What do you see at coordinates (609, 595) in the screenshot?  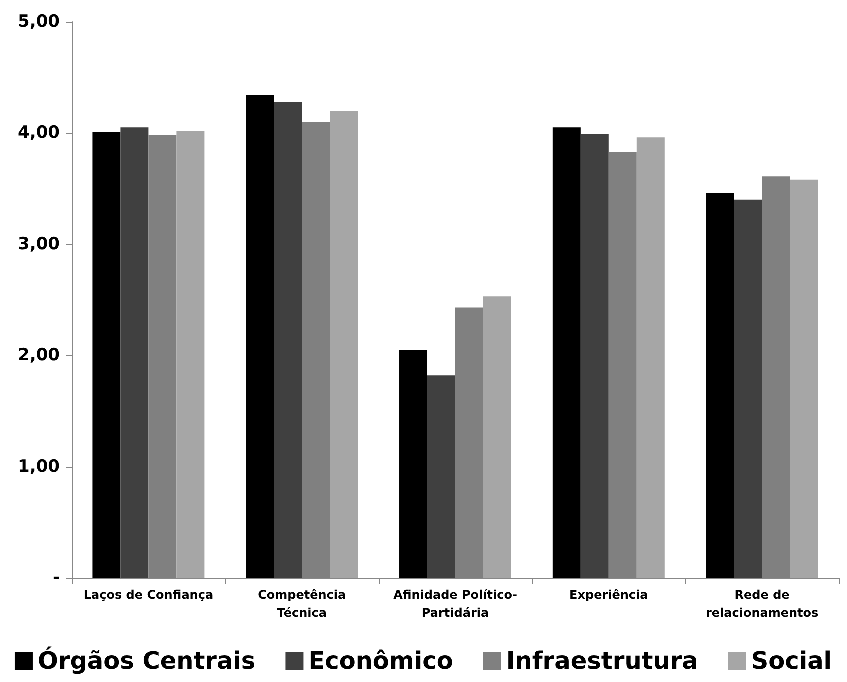 I see `x-tick-label: Experiência` at bounding box center [609, 595].